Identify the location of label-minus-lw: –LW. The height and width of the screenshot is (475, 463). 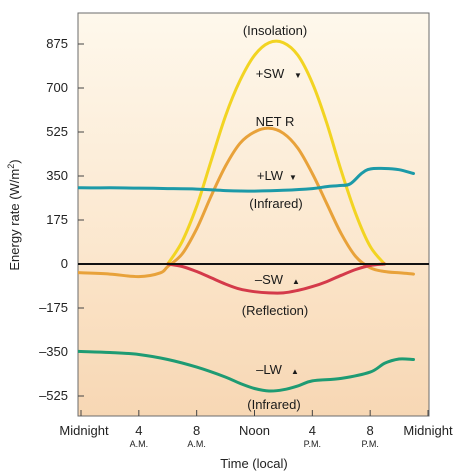
(269, 369).